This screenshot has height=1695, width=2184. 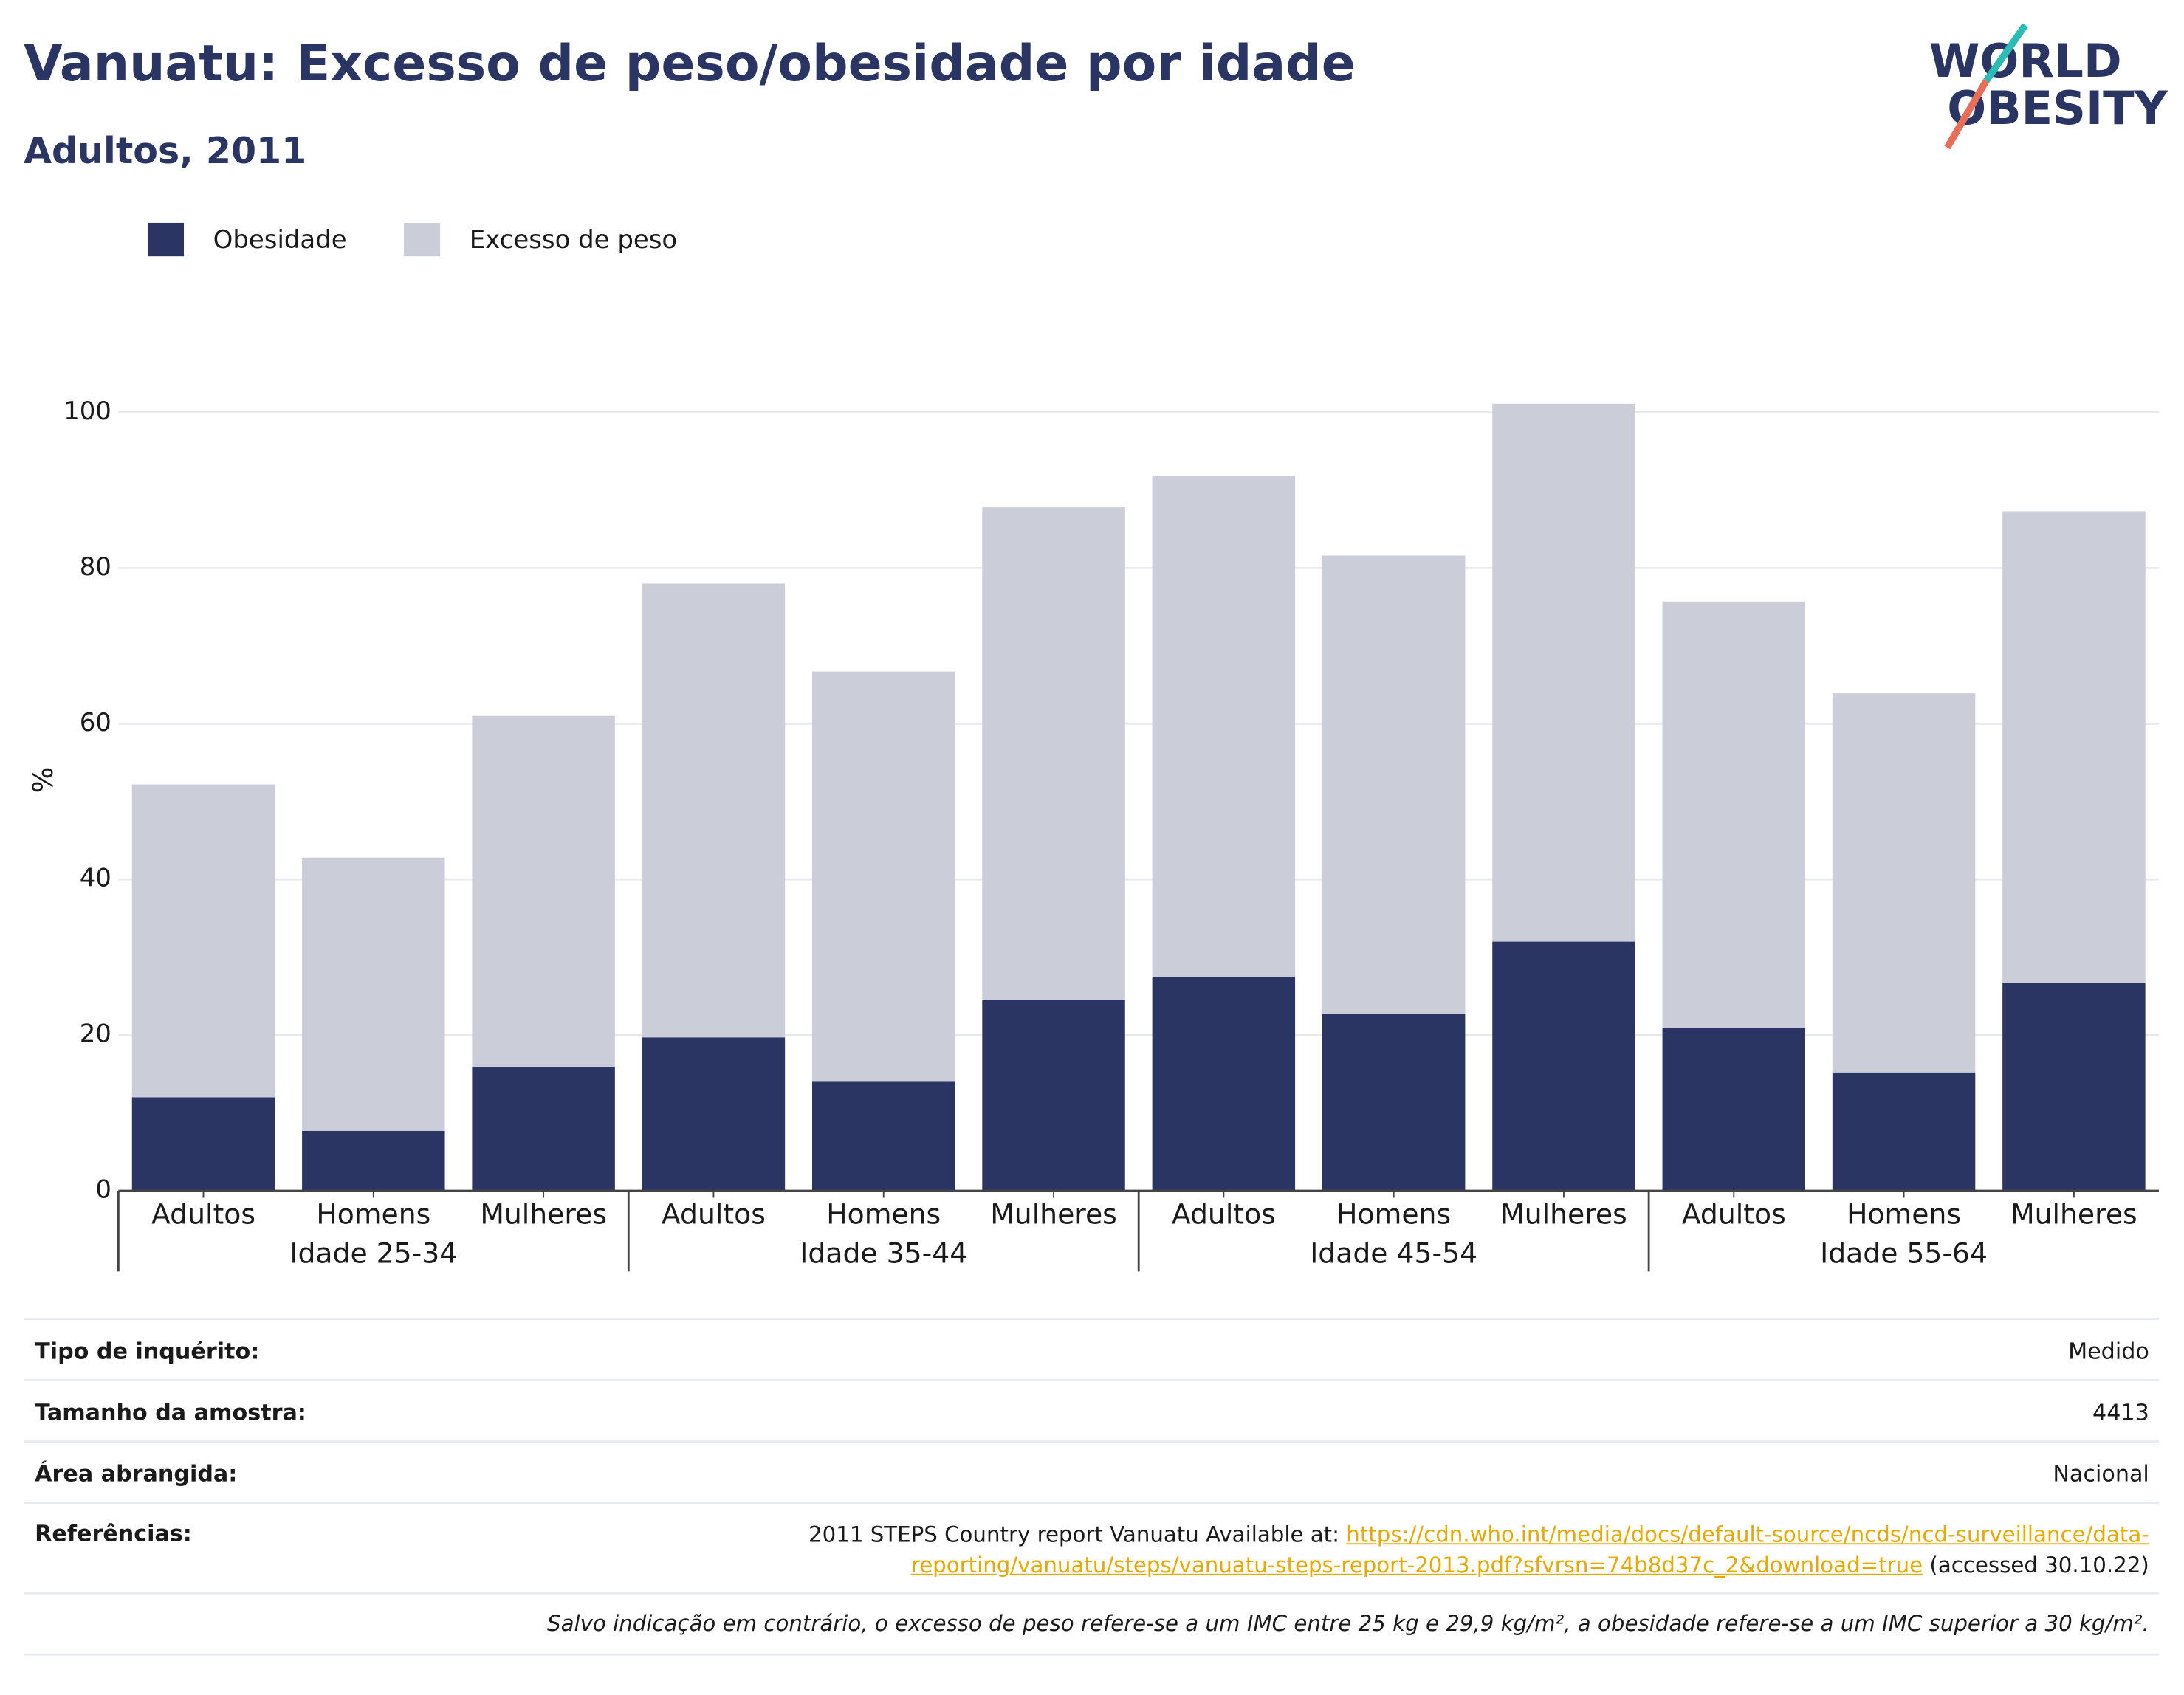 What do you see at coordinates (2120, 1413) in the screenshot?
I see `row-value: 4413` at bounding box center [2120, 1413].